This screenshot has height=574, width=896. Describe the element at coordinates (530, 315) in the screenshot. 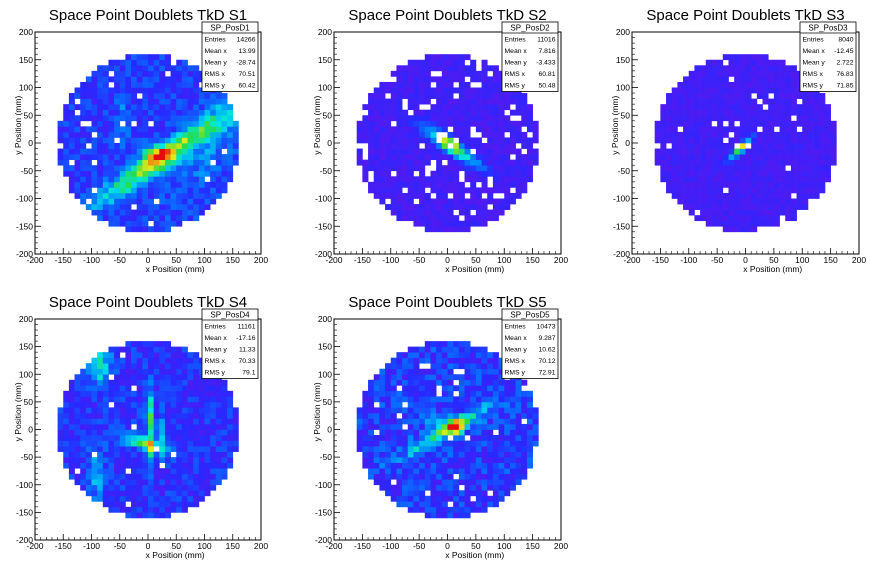

I see `stats-box-name: SP_PosD5` at that location.